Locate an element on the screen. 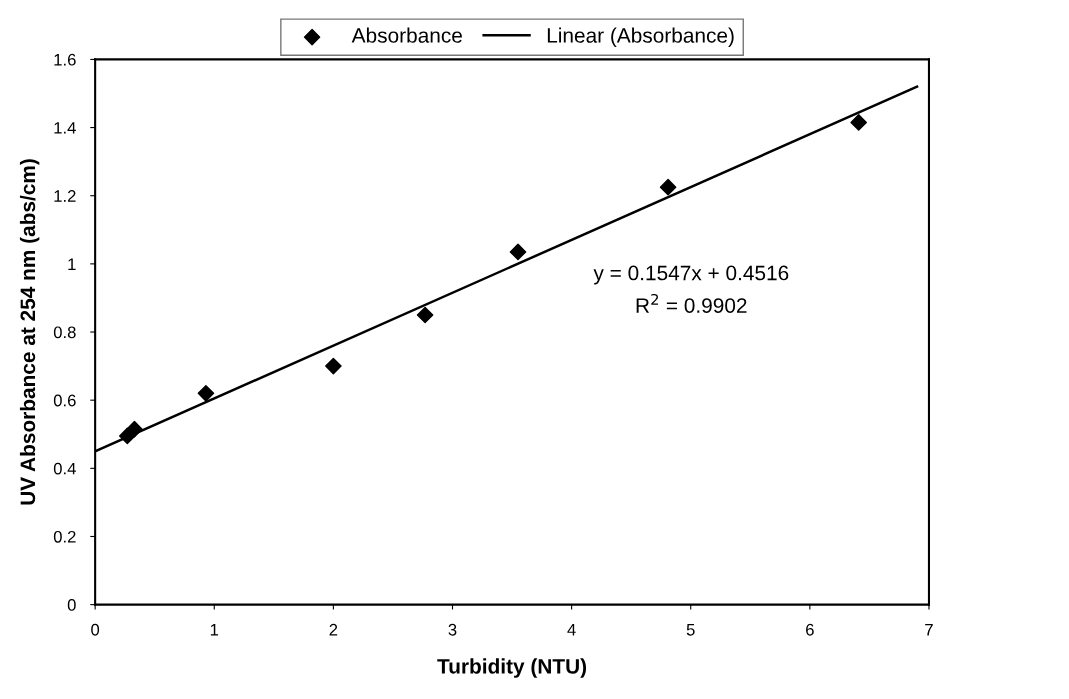 This screenshot has height=699, width=1069. x-tick-label: 6 is located at coordinates (810, 629).